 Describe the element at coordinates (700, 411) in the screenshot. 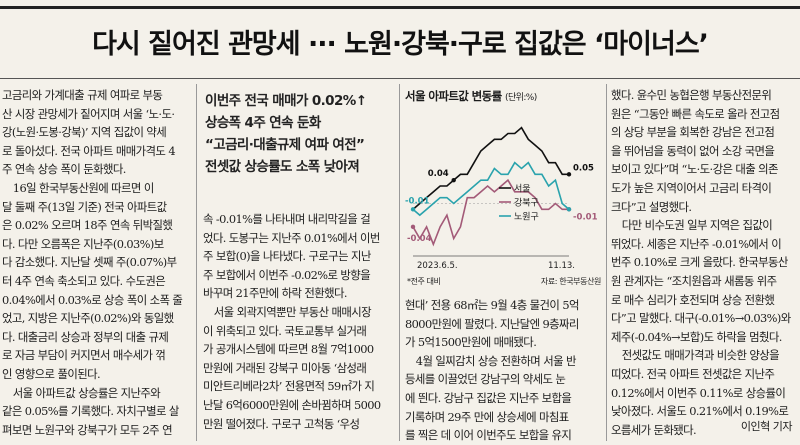

I see `text-line: 낮아졌다. 서울도 0.21%에서 0.19%로` at that location.